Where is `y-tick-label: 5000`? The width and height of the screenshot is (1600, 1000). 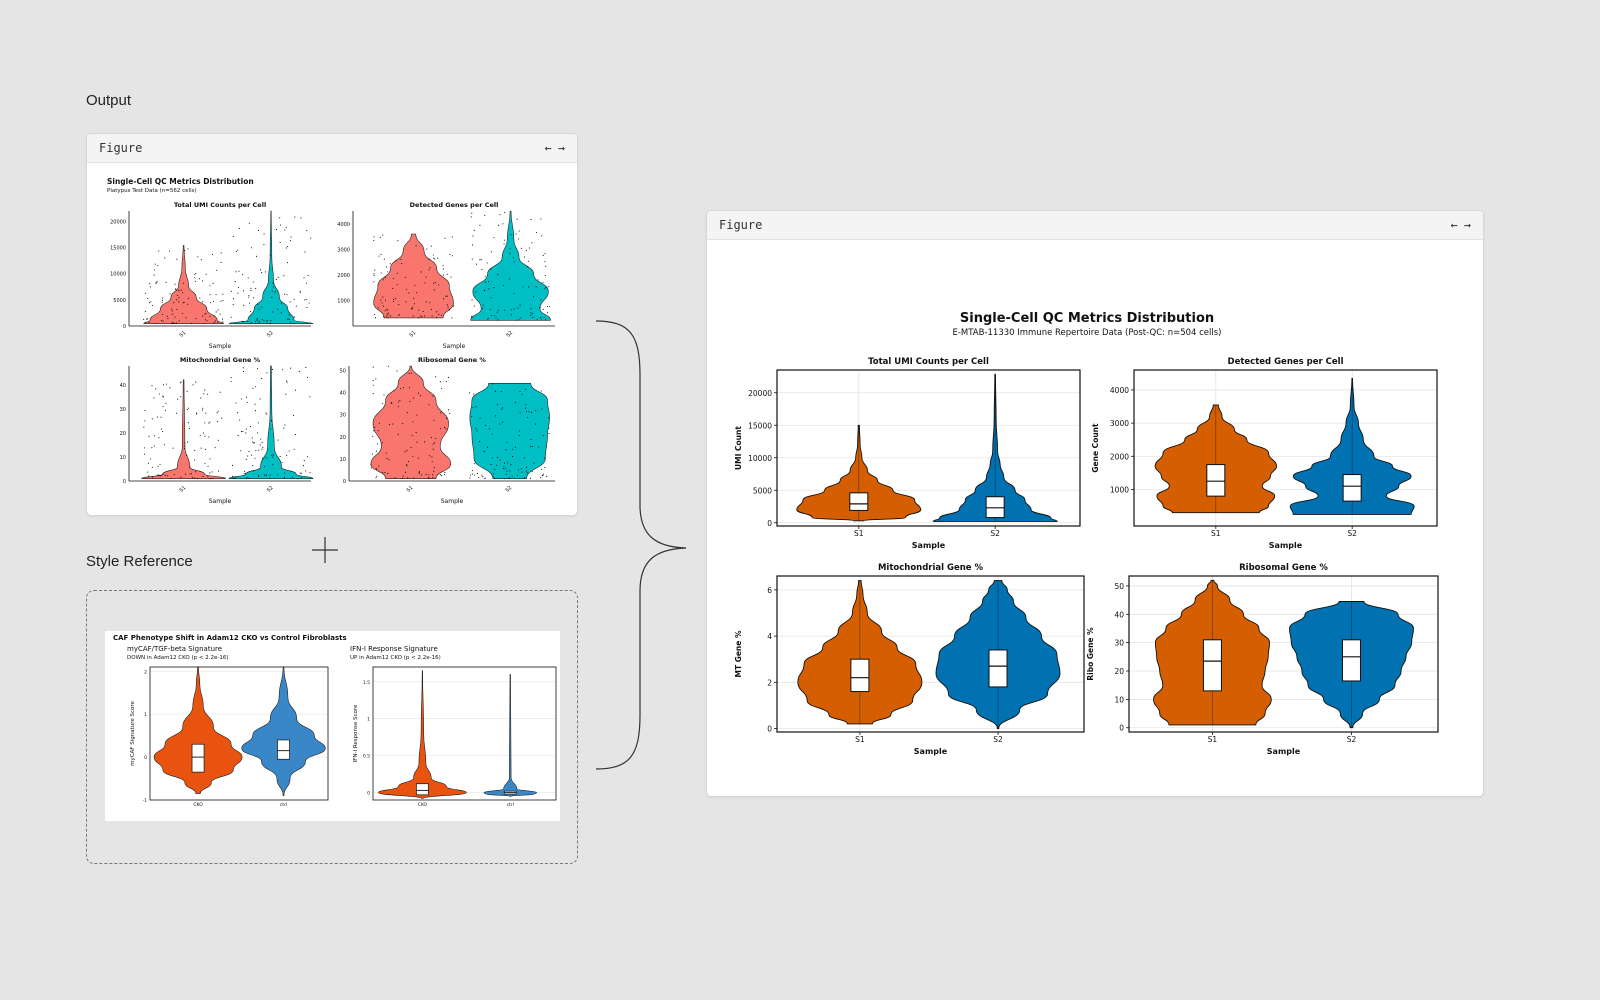 y-tick-label: 5000 is located at coordinates (762, 490).